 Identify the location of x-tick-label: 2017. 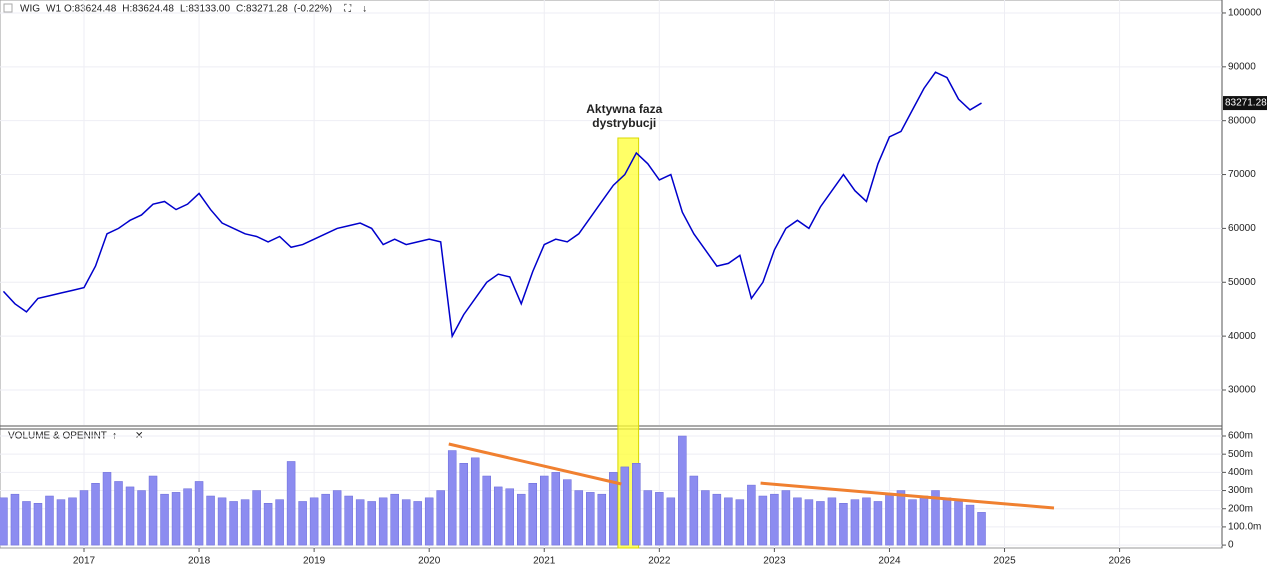
(84, 561).